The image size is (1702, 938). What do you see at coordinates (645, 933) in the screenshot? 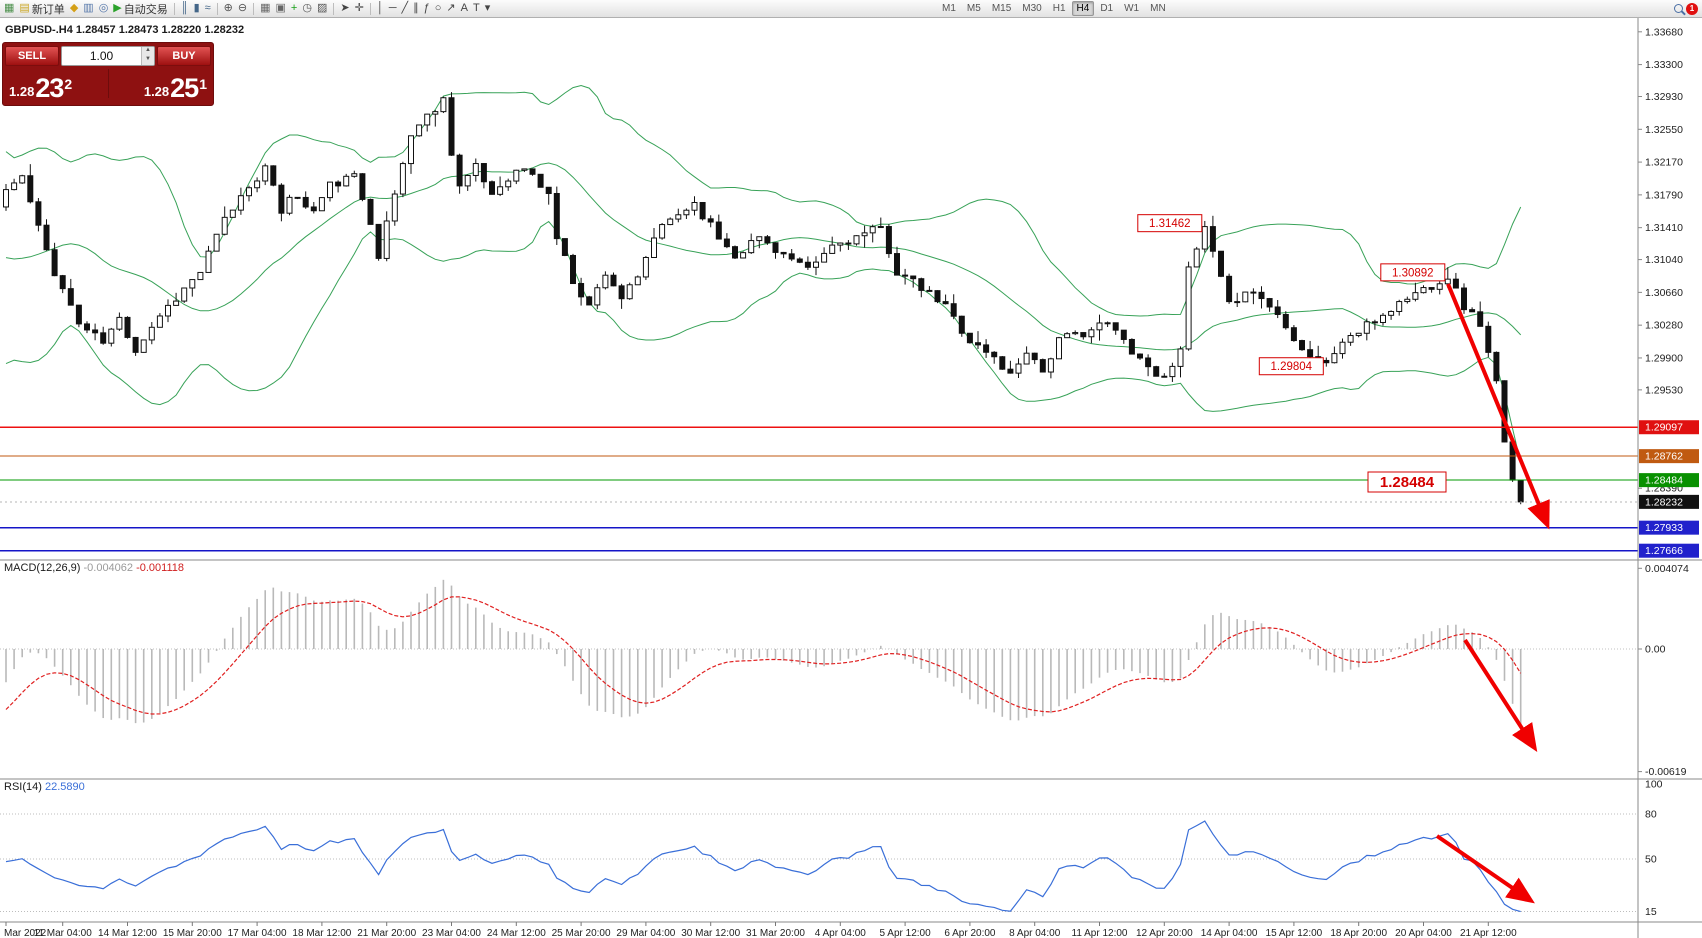
I see `svg-text: 29 Mar 04:00` at bounding box center [645, 933].